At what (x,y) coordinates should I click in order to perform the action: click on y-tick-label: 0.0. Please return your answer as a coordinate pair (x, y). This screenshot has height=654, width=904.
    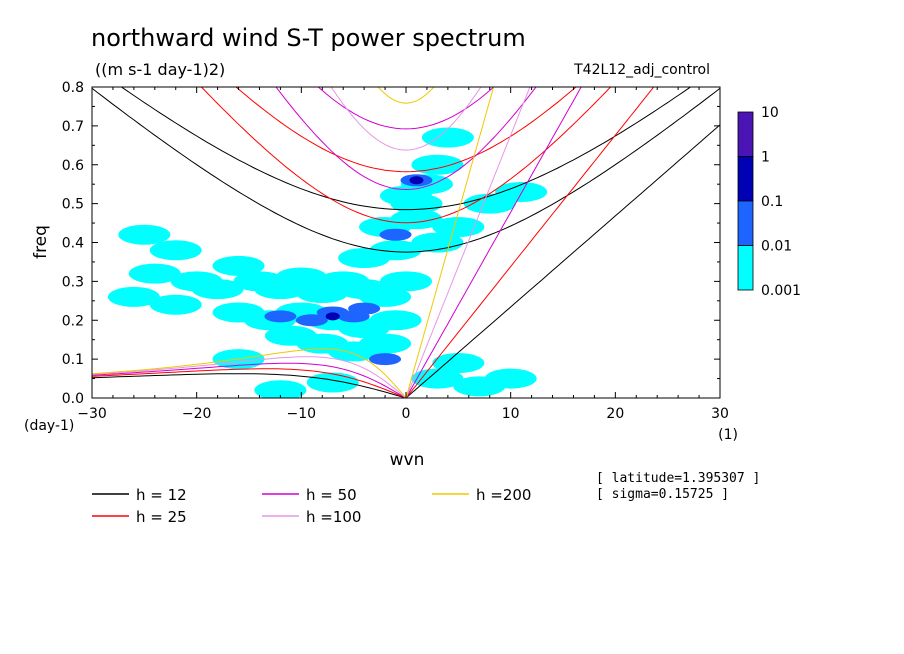
    Looking at the image, I should click on (73, 399).